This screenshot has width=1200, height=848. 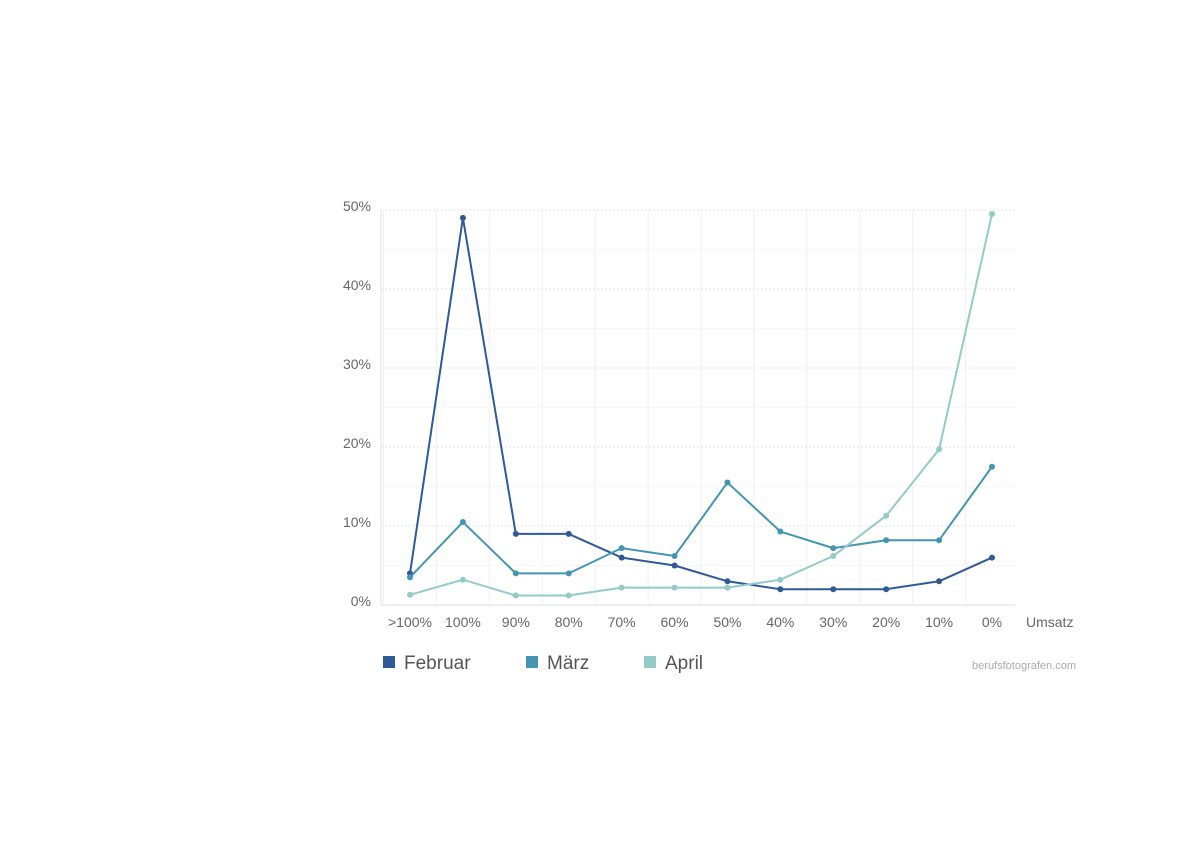 What do you see at coordinates (357, 206) in the screenshot?
I see `y-tick-label: 50%` at bounding box center [357, 206].